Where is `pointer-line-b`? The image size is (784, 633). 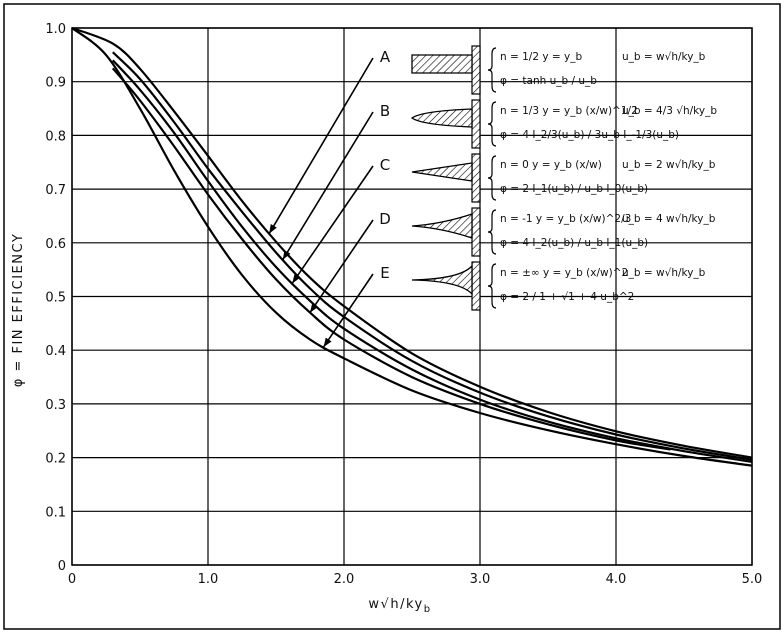 pointer-line-b is located at coordinates (328, 186).